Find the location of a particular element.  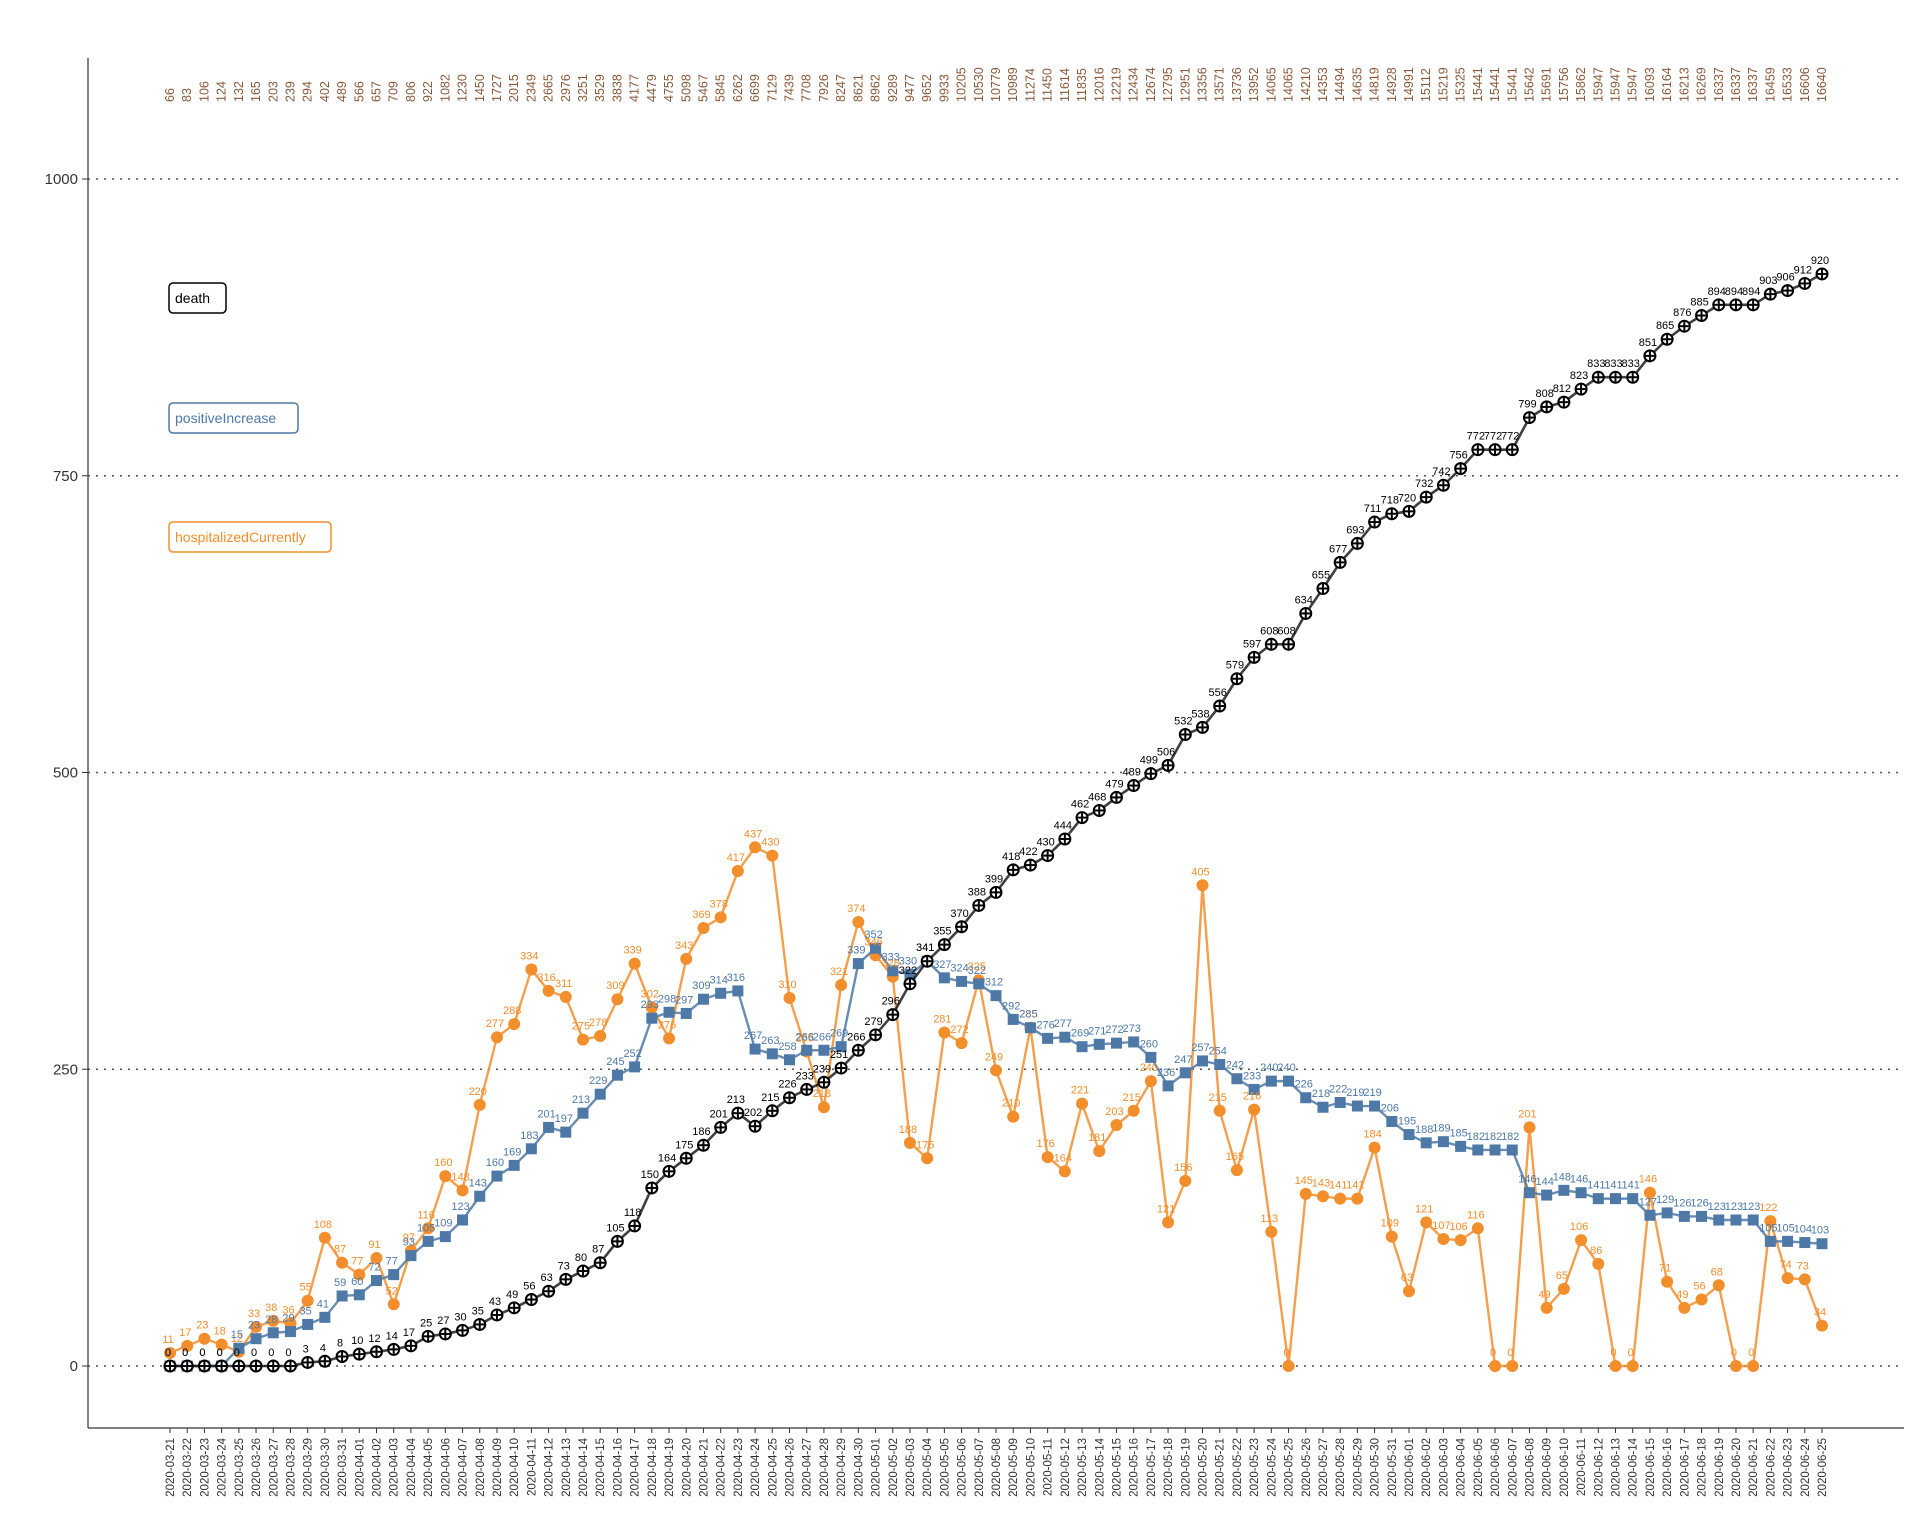

x-tick-label: 2020-06-23 is located at coordinates (1789, 1467).